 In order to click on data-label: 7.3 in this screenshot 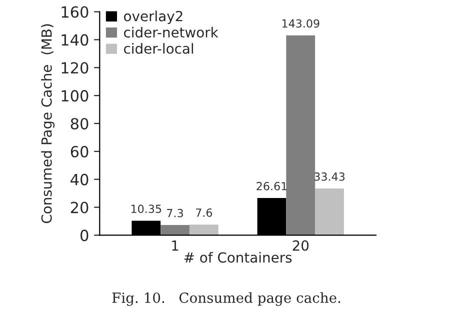, I will do `click(175, 213)`.